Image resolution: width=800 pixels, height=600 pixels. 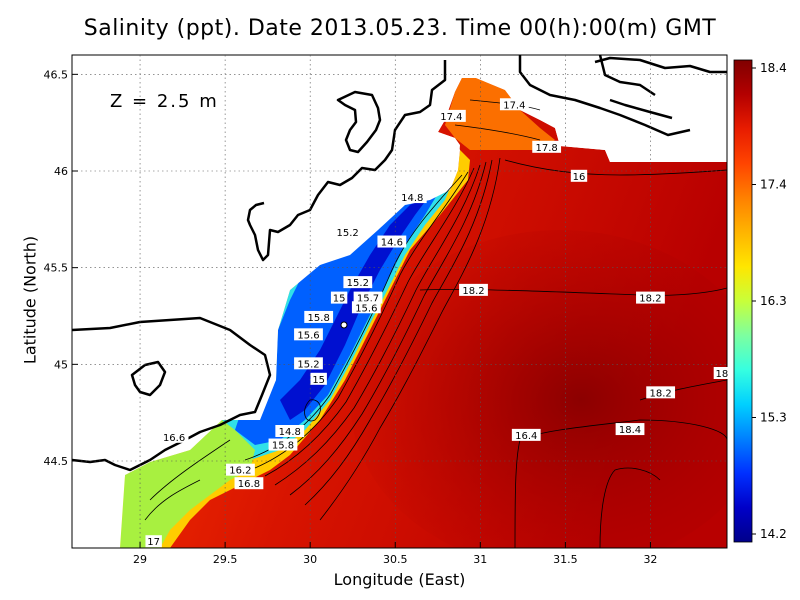 What do you see at coordinates (743, 301) in the screenshot?
I see `colorbar` at bounding box center [743, 301].